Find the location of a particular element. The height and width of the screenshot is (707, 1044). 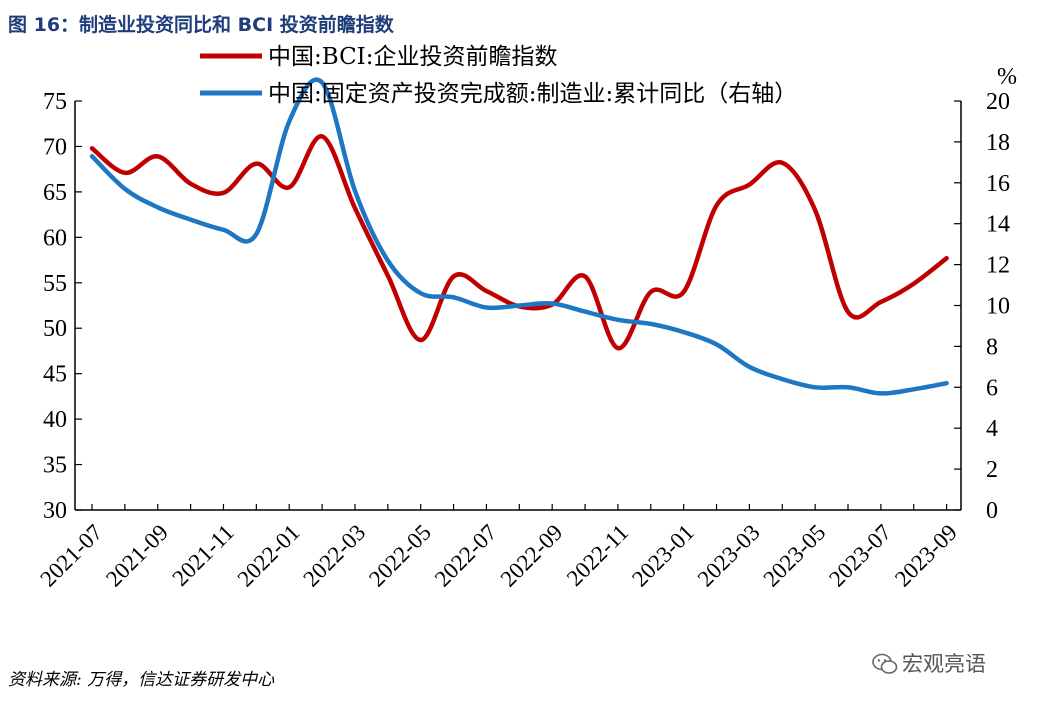

x-tick-label: 2021-09 is located at coordinates (137, 556).